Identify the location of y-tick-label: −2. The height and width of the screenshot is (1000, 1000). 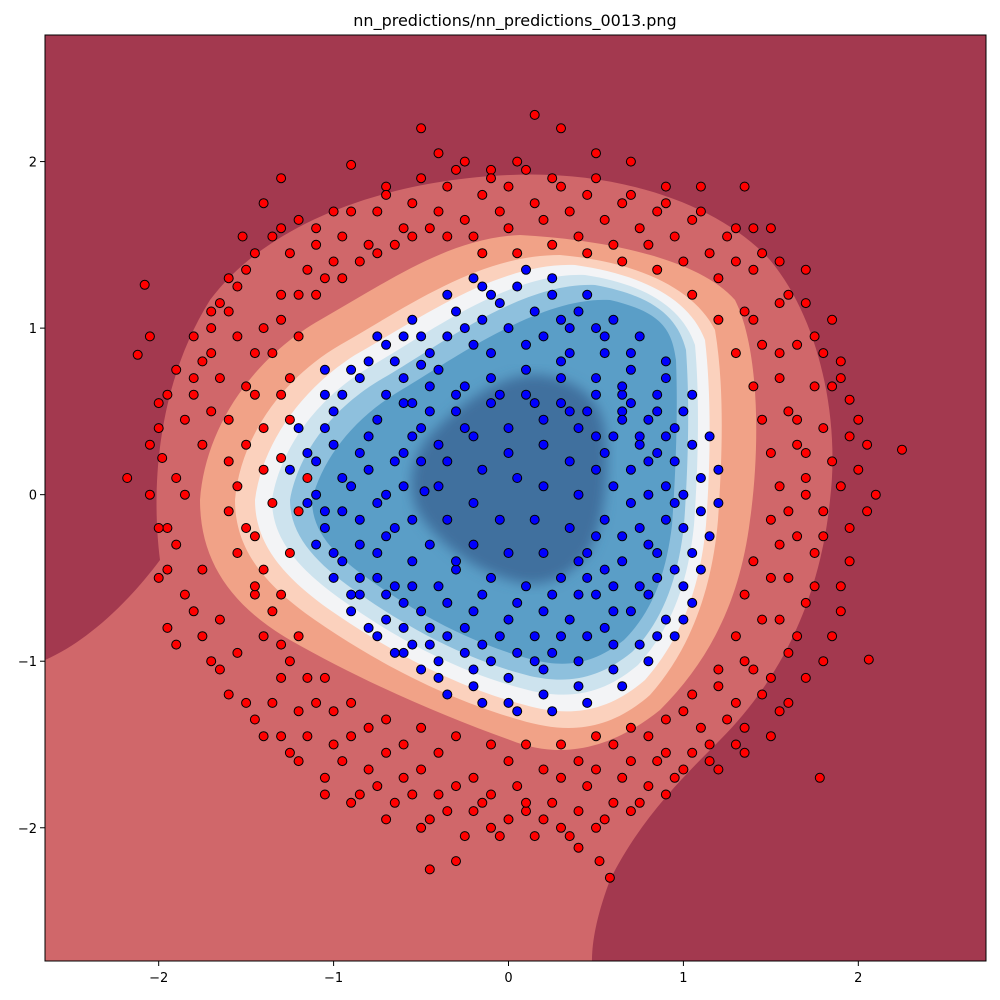
(27, 829).